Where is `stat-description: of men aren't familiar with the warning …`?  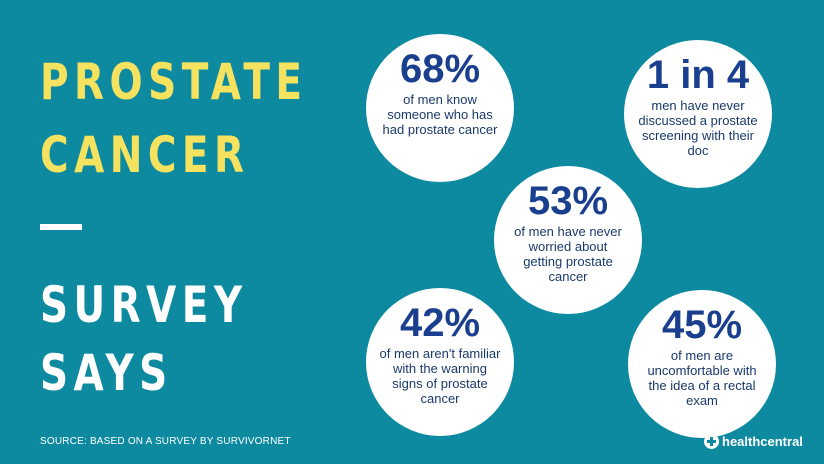
stat-description: of men aren't familiar with the warning … is located at coordinates (440, 376).